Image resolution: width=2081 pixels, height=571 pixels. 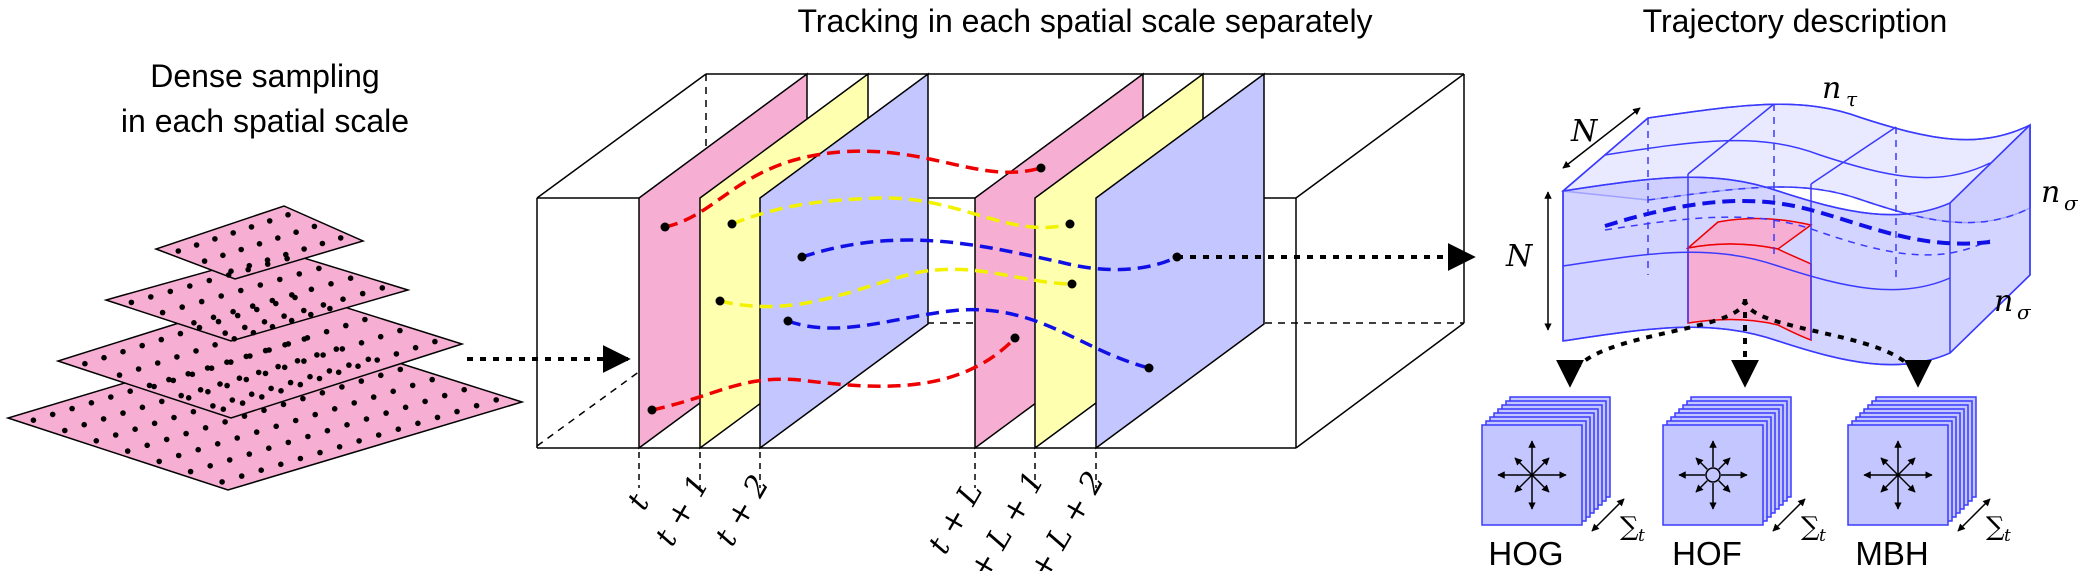 What do you see at coordinates (1789, 515) in the screenshot?
I see `temporal-sum-arrow` at bounding box center [1789, 515].